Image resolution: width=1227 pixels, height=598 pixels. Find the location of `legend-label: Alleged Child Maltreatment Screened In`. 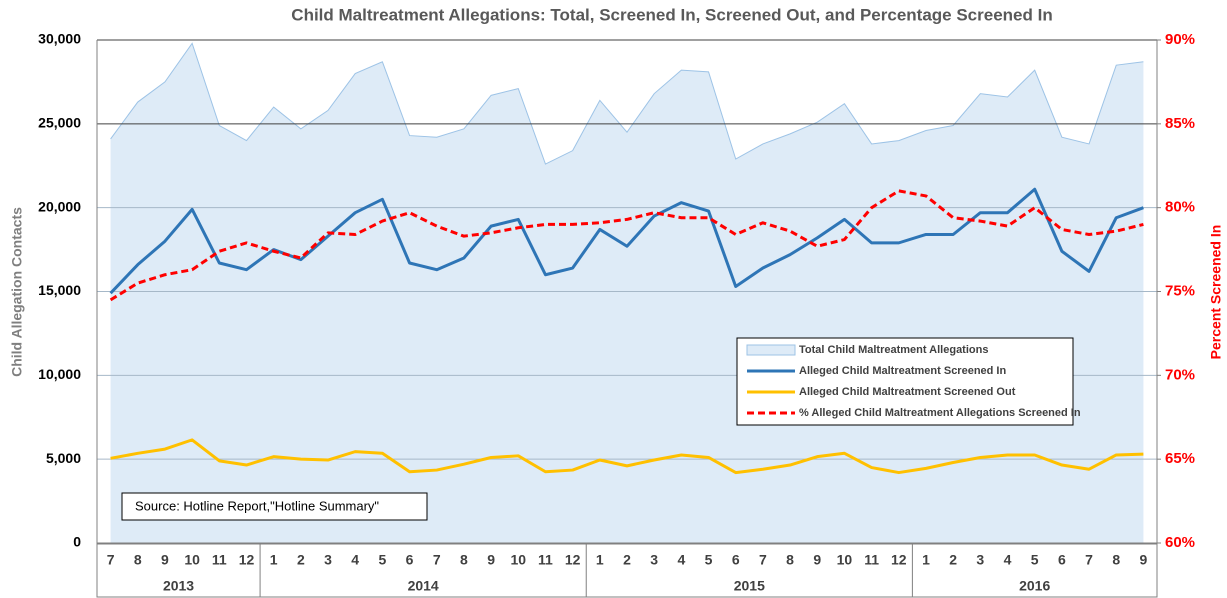

legend-label: Alleged Child Maltreatment Screened In is located at coordinates (902, 371).